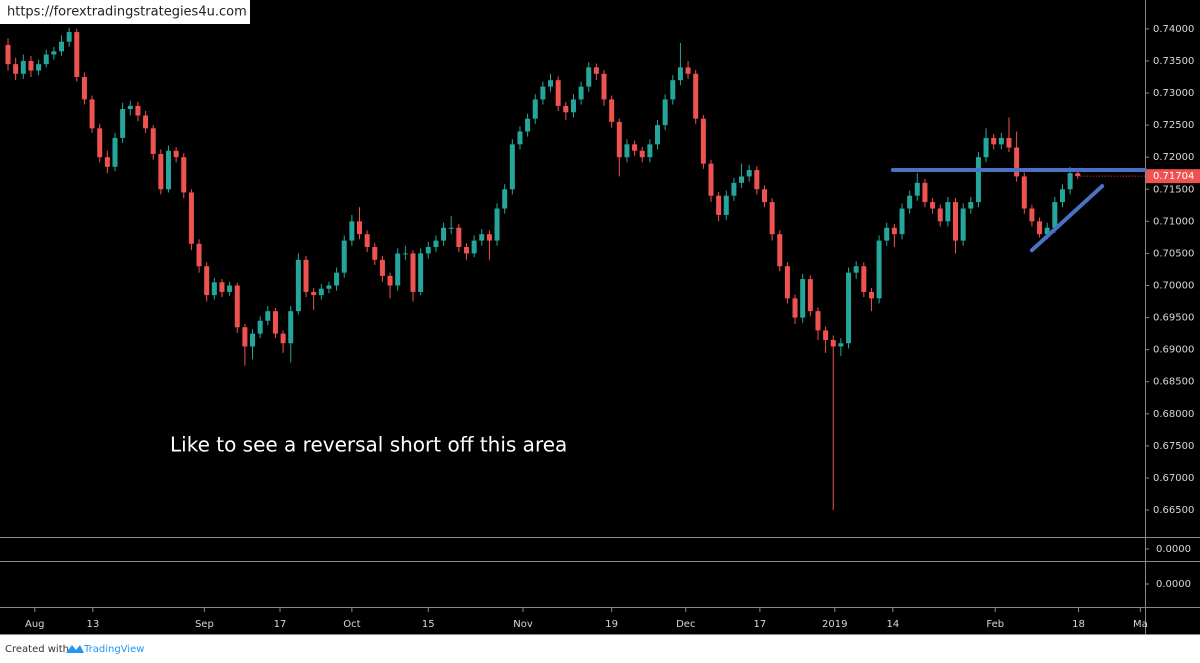 Image resolution: width=1200 pixels, height=663 pixels. What do you see at coordinates (351, 624) in the screenshot?
I see `x-tick-label: Oct` at bounding box center [351, 624].